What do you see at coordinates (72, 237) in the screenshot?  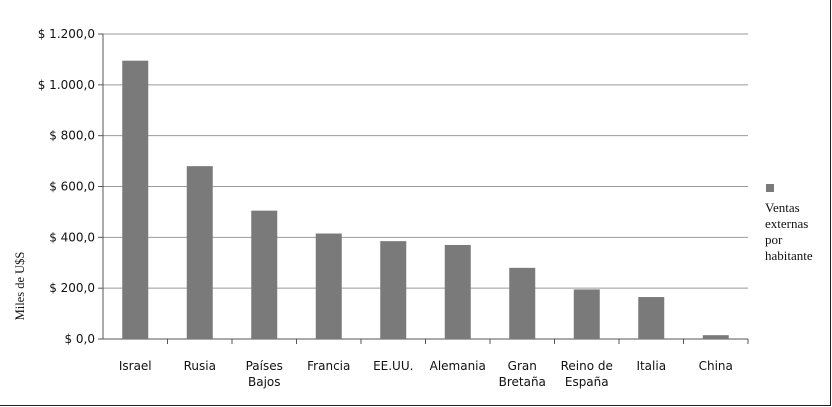 I see `y-tick-label: $ 400,0` at bounding box center [72, 237].